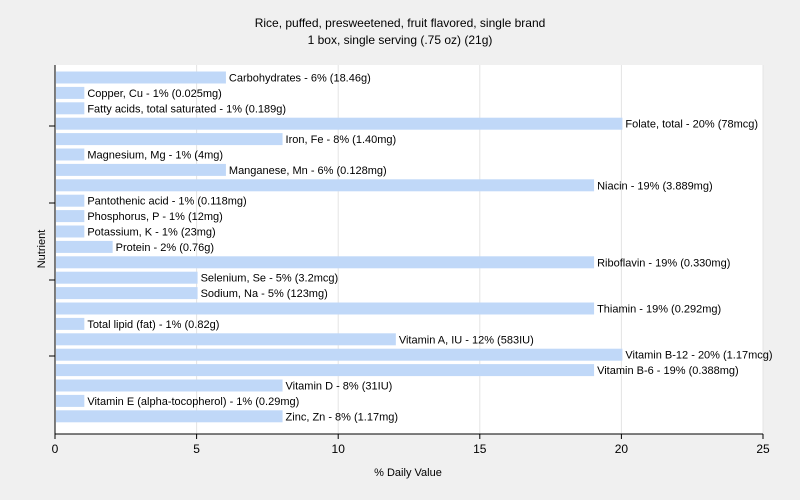 Image resolution: width=800 pixels, height=500 pixels. I want to click on bar-label: Vitamin A, IU - 12% (583IU), so click(466, 340).